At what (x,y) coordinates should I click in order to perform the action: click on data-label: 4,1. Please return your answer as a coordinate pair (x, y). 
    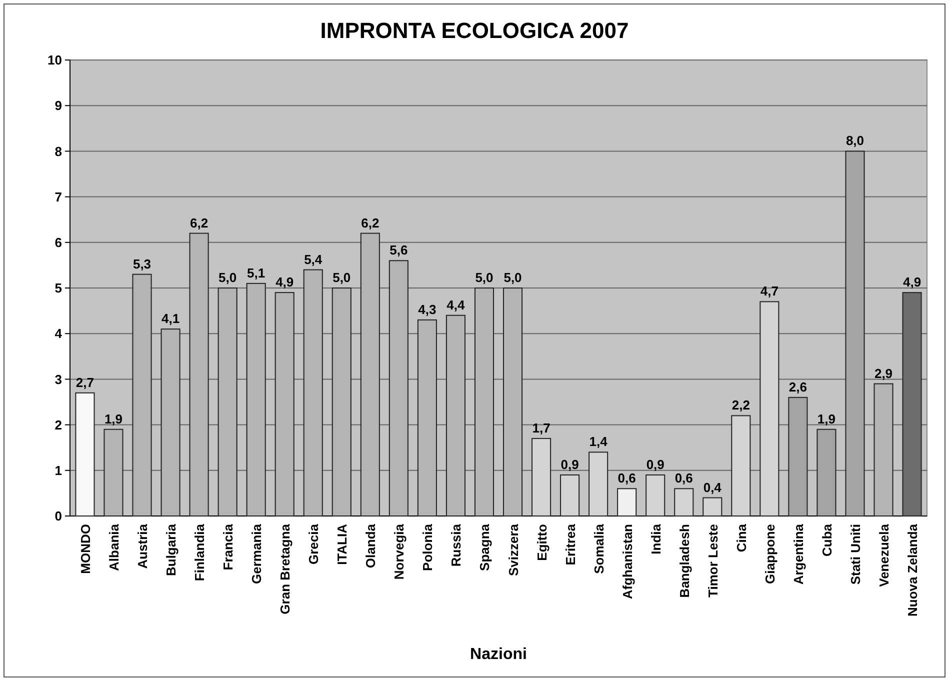
    Looking at the image, I should click on (170, 318).